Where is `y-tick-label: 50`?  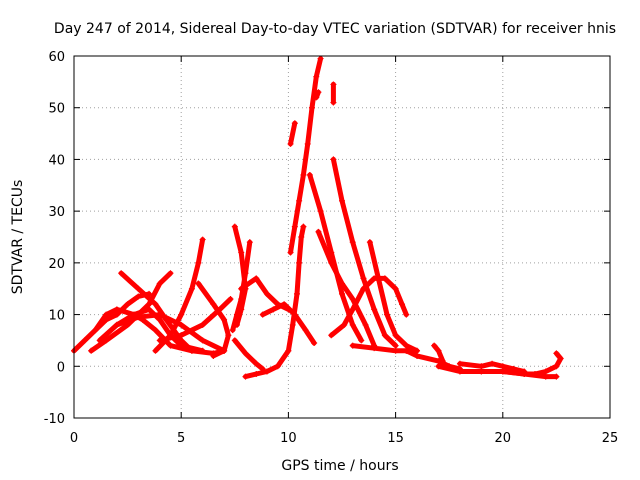 y-tick-label: 50 is located at coordinates (56, 109).